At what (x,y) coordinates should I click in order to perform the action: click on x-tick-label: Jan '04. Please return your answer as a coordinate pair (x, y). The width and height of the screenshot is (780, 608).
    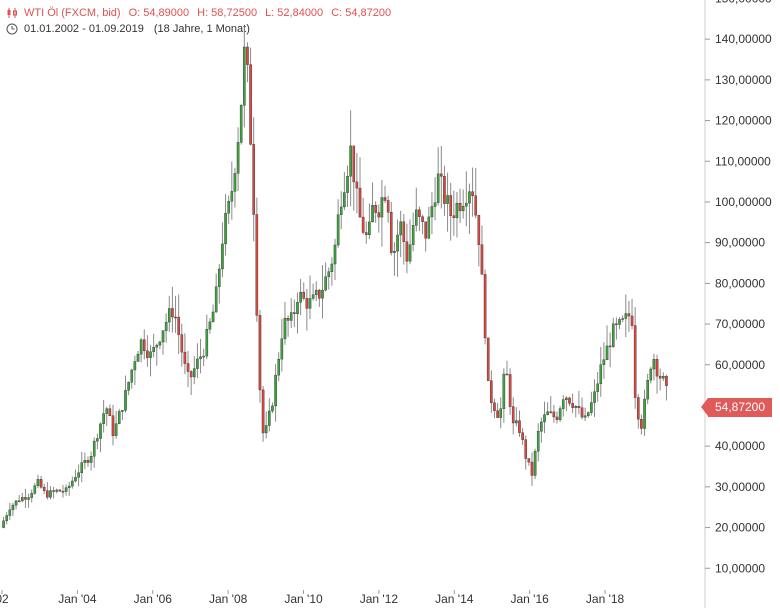
    Looking at the image, I should click on (77, 599).